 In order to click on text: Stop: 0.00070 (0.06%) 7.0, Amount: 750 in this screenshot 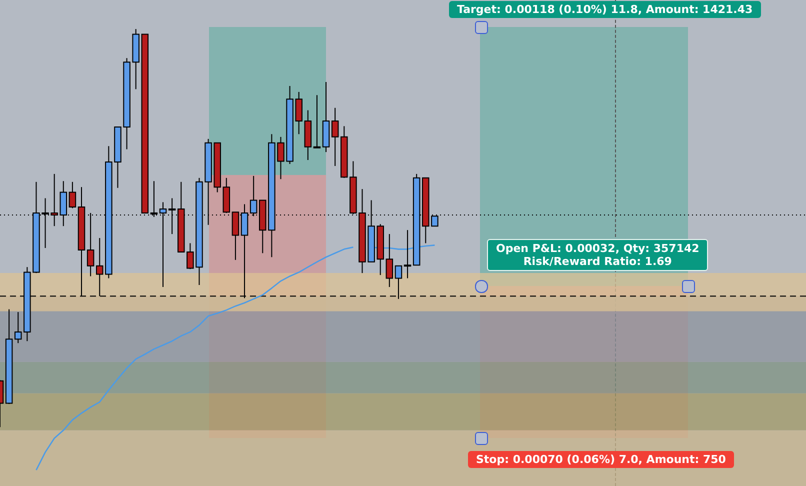, I will do `click(601, 459)`.